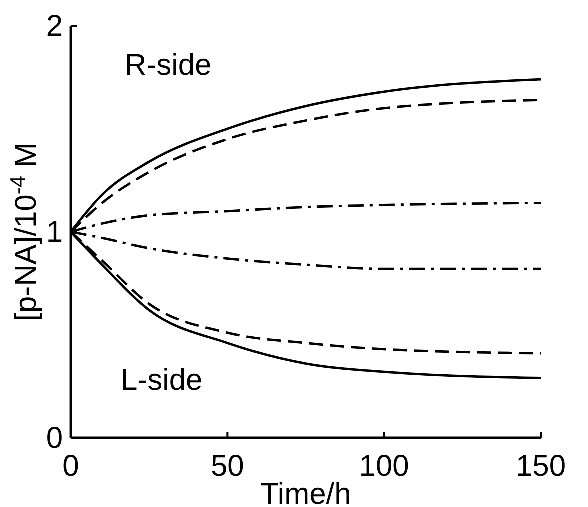 This screenshot has width=588, height=507. I want to click on y-tick-label: 1, so click(54, 232).